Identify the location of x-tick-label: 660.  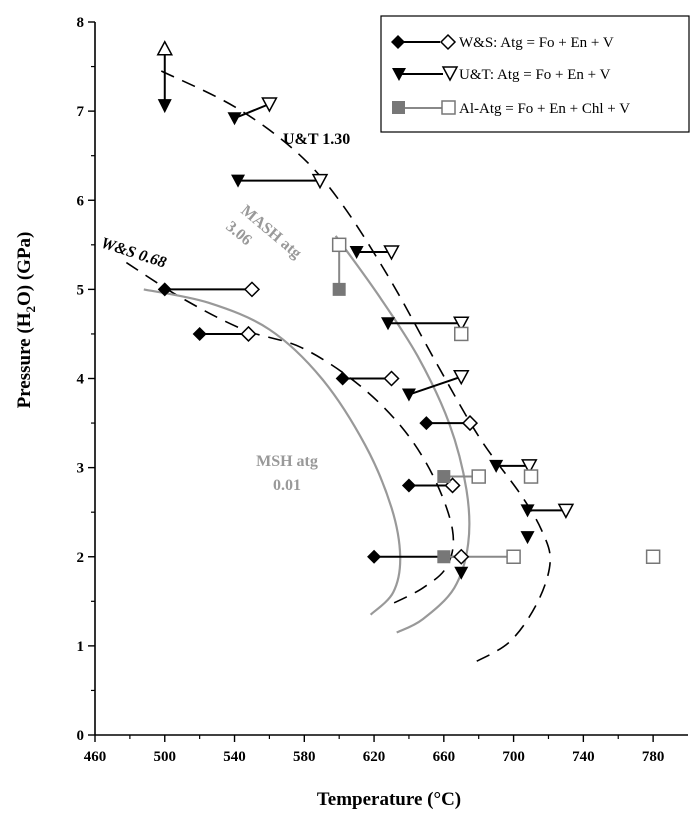
(444, 757).